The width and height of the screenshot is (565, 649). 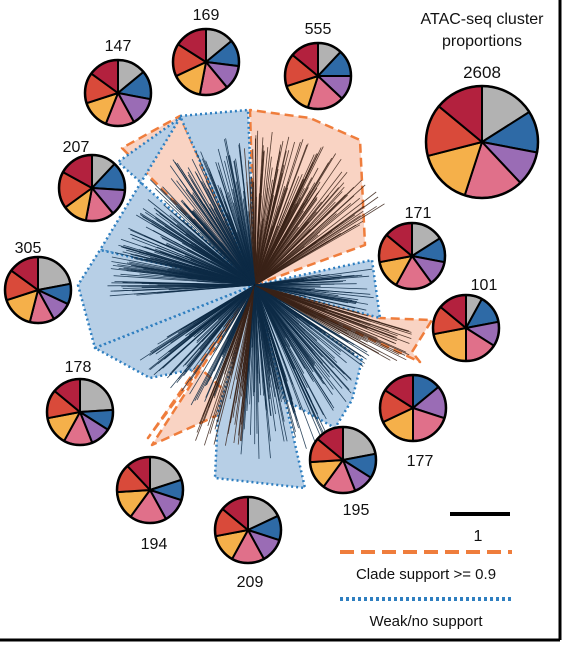 What do you see at coordinates (466, 319) in the screenshot?
I see `pie-101: 101` at bounding box center [466, 319].